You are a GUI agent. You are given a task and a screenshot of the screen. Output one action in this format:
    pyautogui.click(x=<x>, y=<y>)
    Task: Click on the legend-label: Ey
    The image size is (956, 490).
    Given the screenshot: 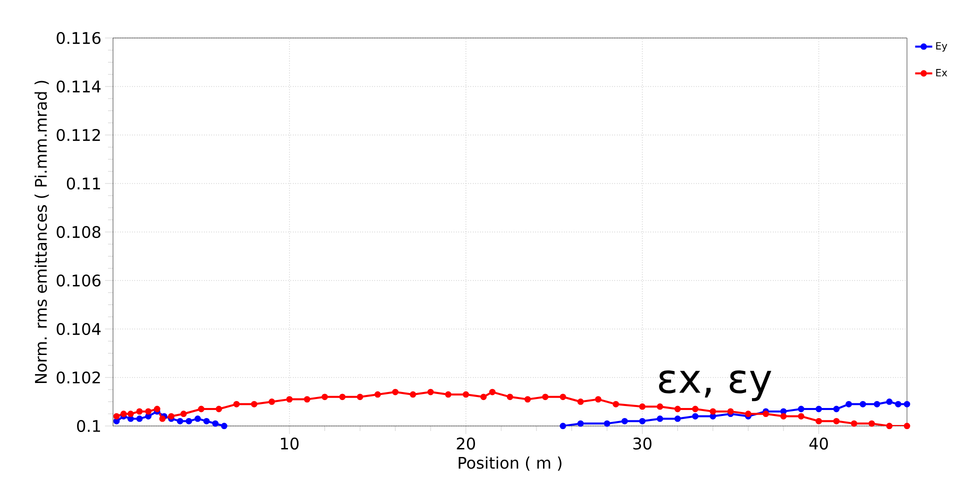 What is the action you would take?
    pyautogui.click(x=942, y=47)
    